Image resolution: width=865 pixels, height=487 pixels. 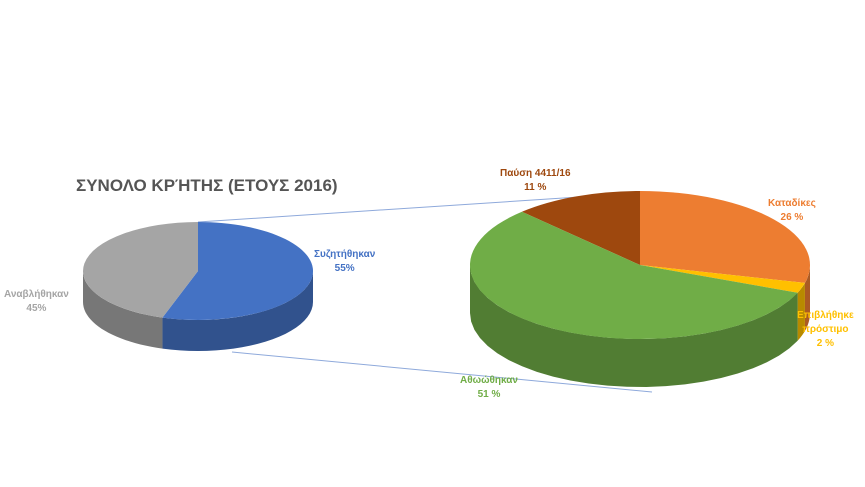 I want to click on data-label-katadikes: Καταδίκες 26 %, so click(x=792, y=210).